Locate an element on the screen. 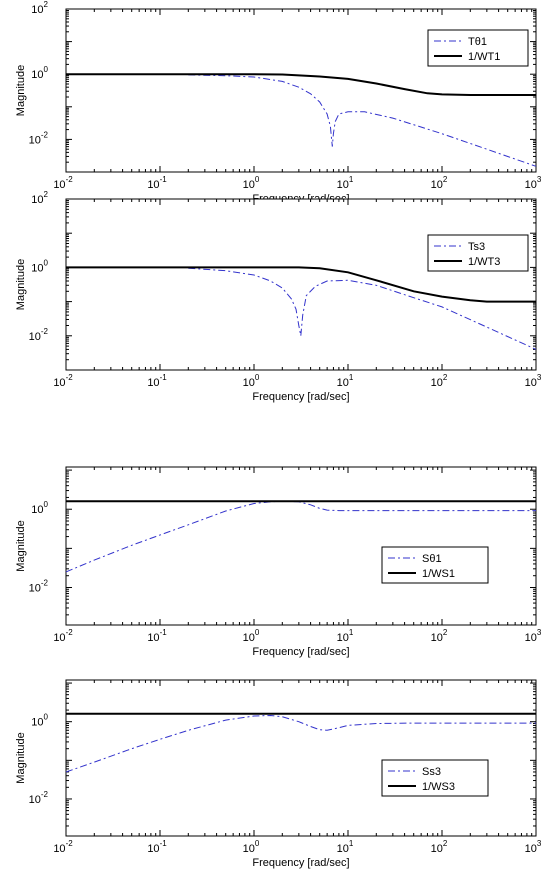 This screenshot has width=551, height=878. legend-entry-1: Sθ1 is located at coordinates (432, 559).